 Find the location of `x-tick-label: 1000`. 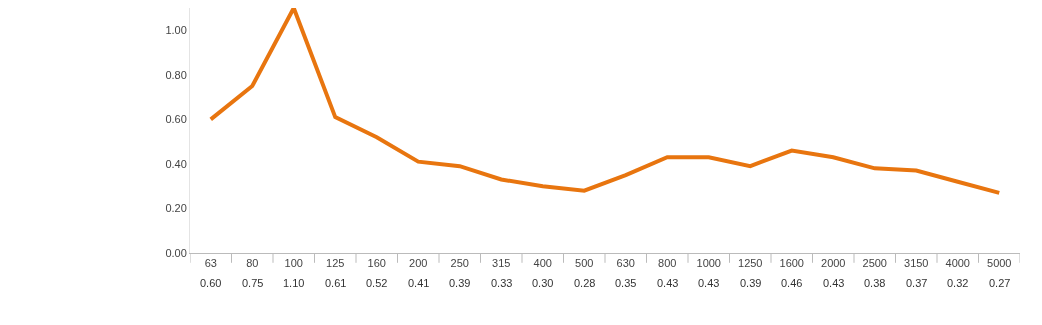

x-tick-label: 1000 is located at coordinates (708, 263).